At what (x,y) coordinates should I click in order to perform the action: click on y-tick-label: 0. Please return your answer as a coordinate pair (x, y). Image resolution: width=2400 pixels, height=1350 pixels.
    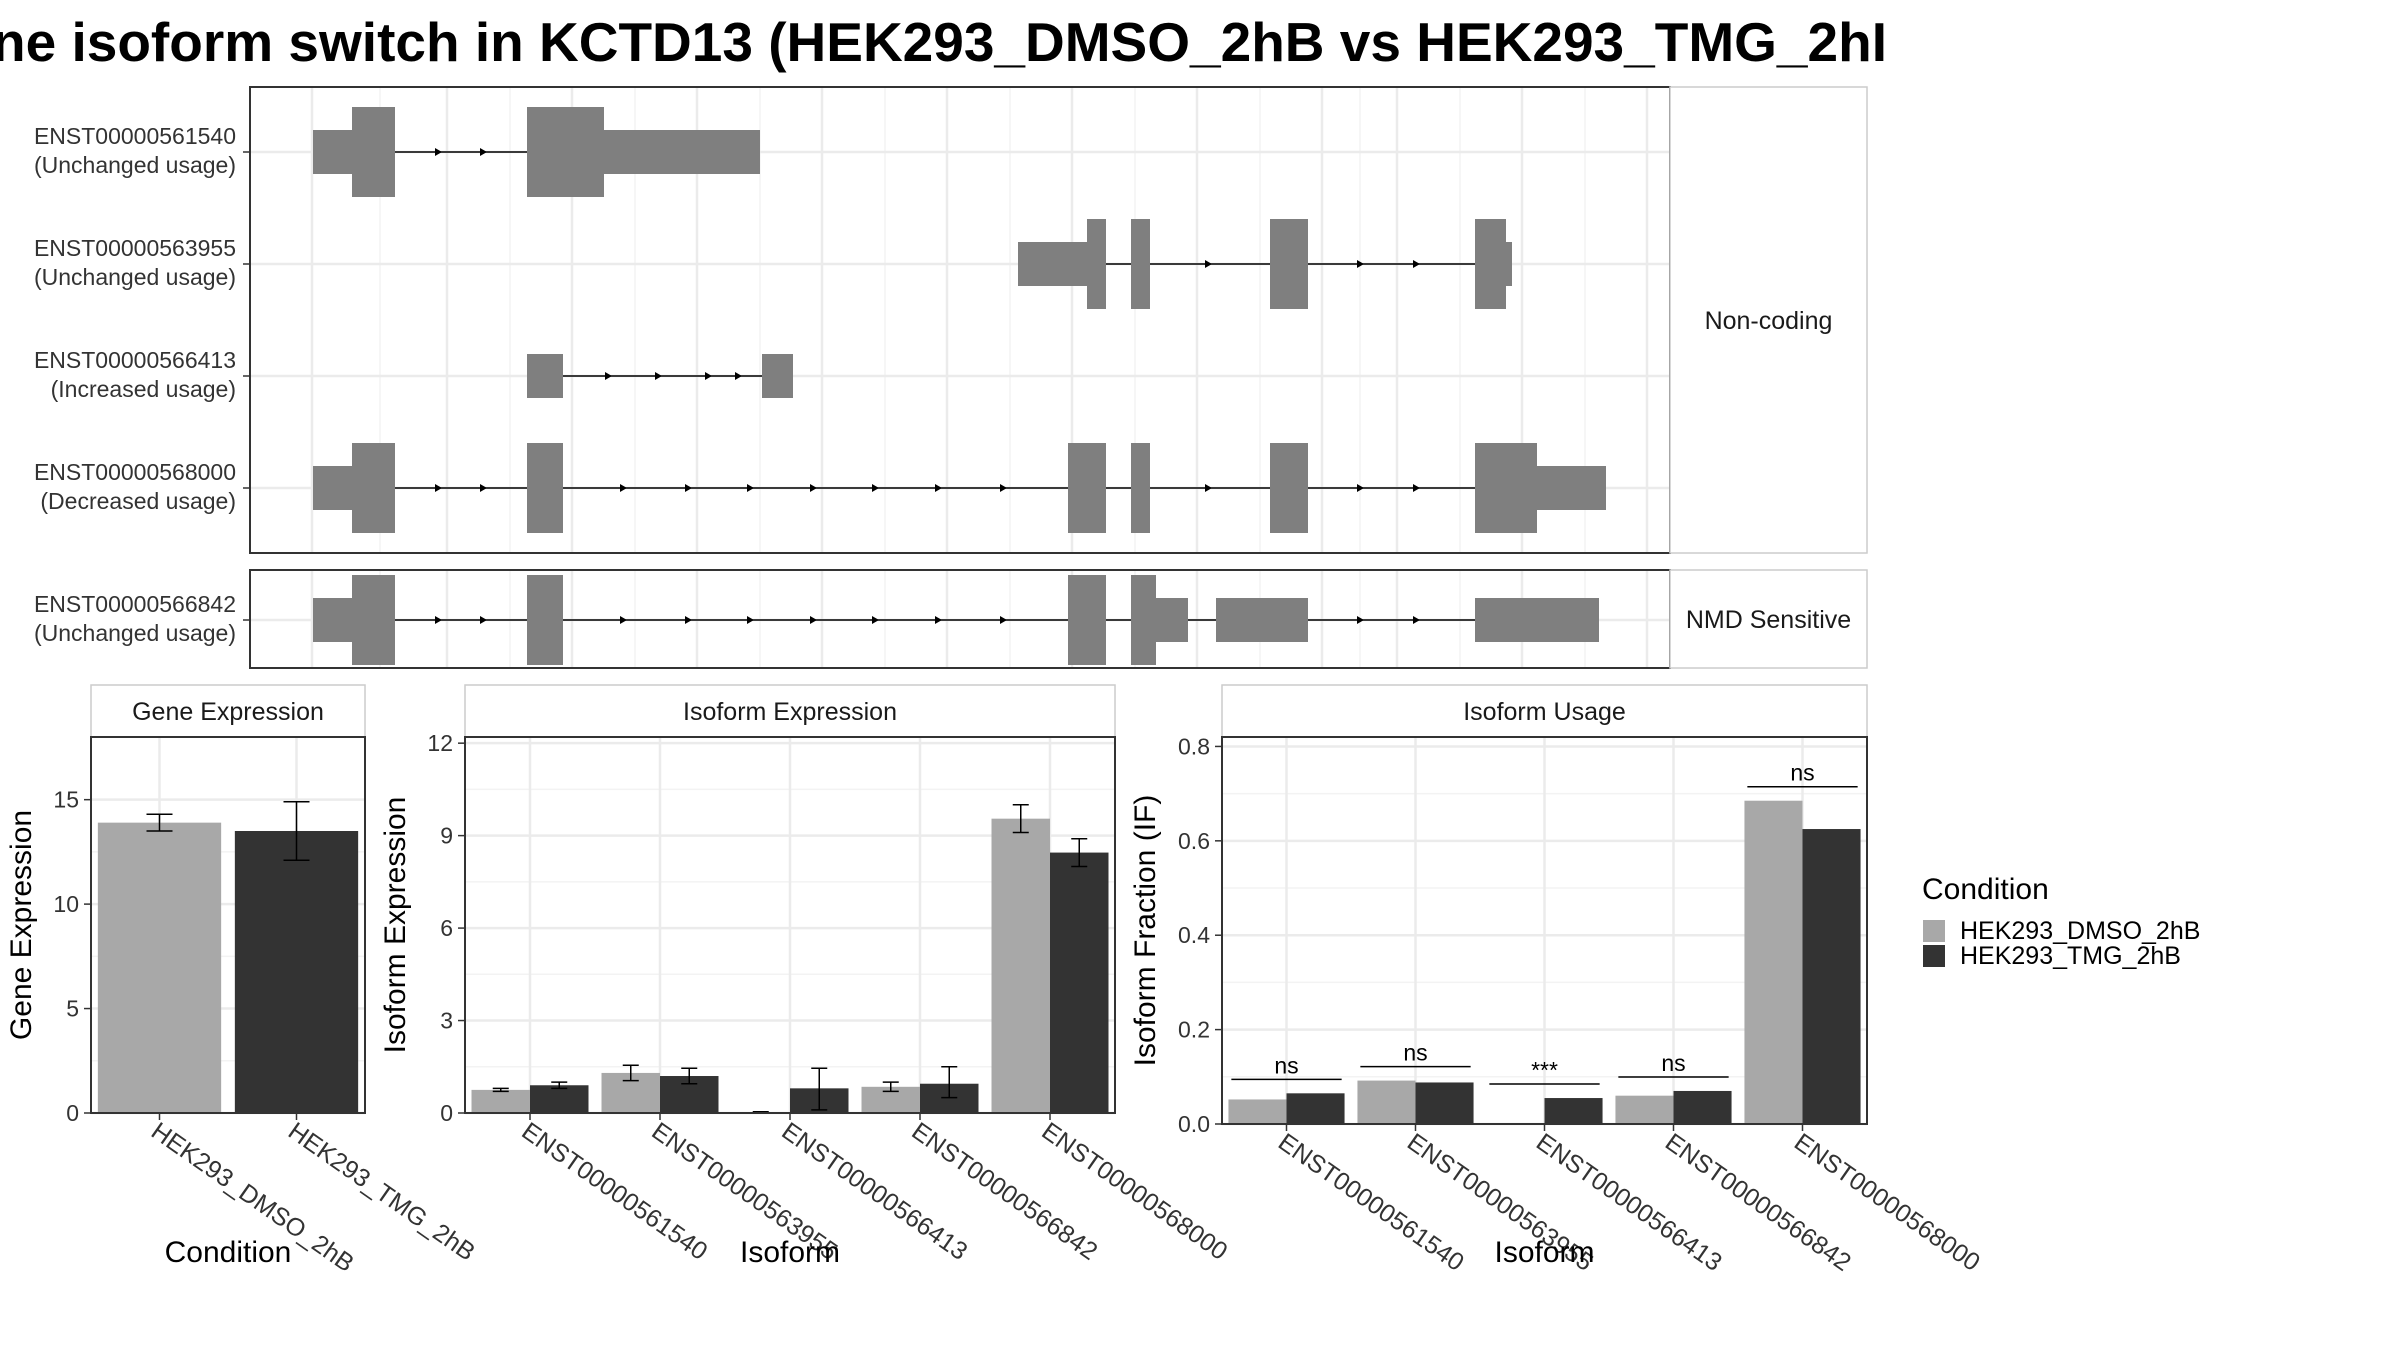
    Looking at the image, I should click on (72, 1113).